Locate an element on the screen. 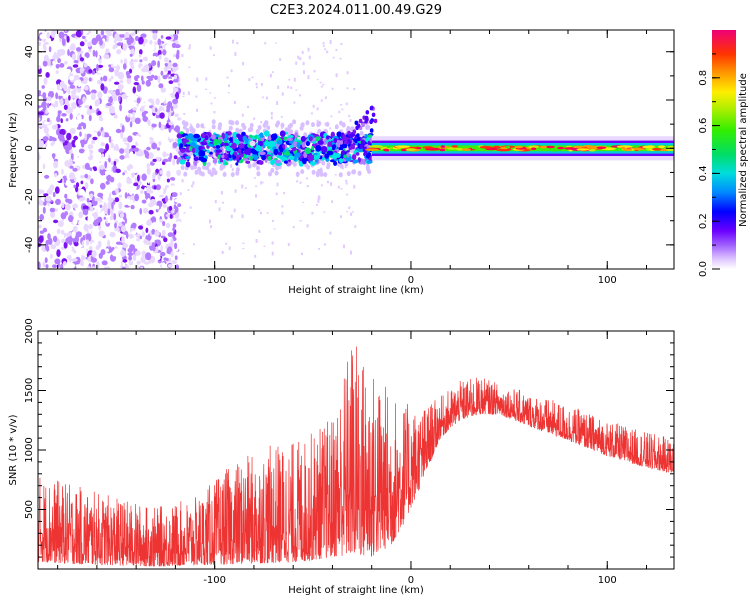  colorbar-tick-label: 0.8 is located at coordinates (703, 78).